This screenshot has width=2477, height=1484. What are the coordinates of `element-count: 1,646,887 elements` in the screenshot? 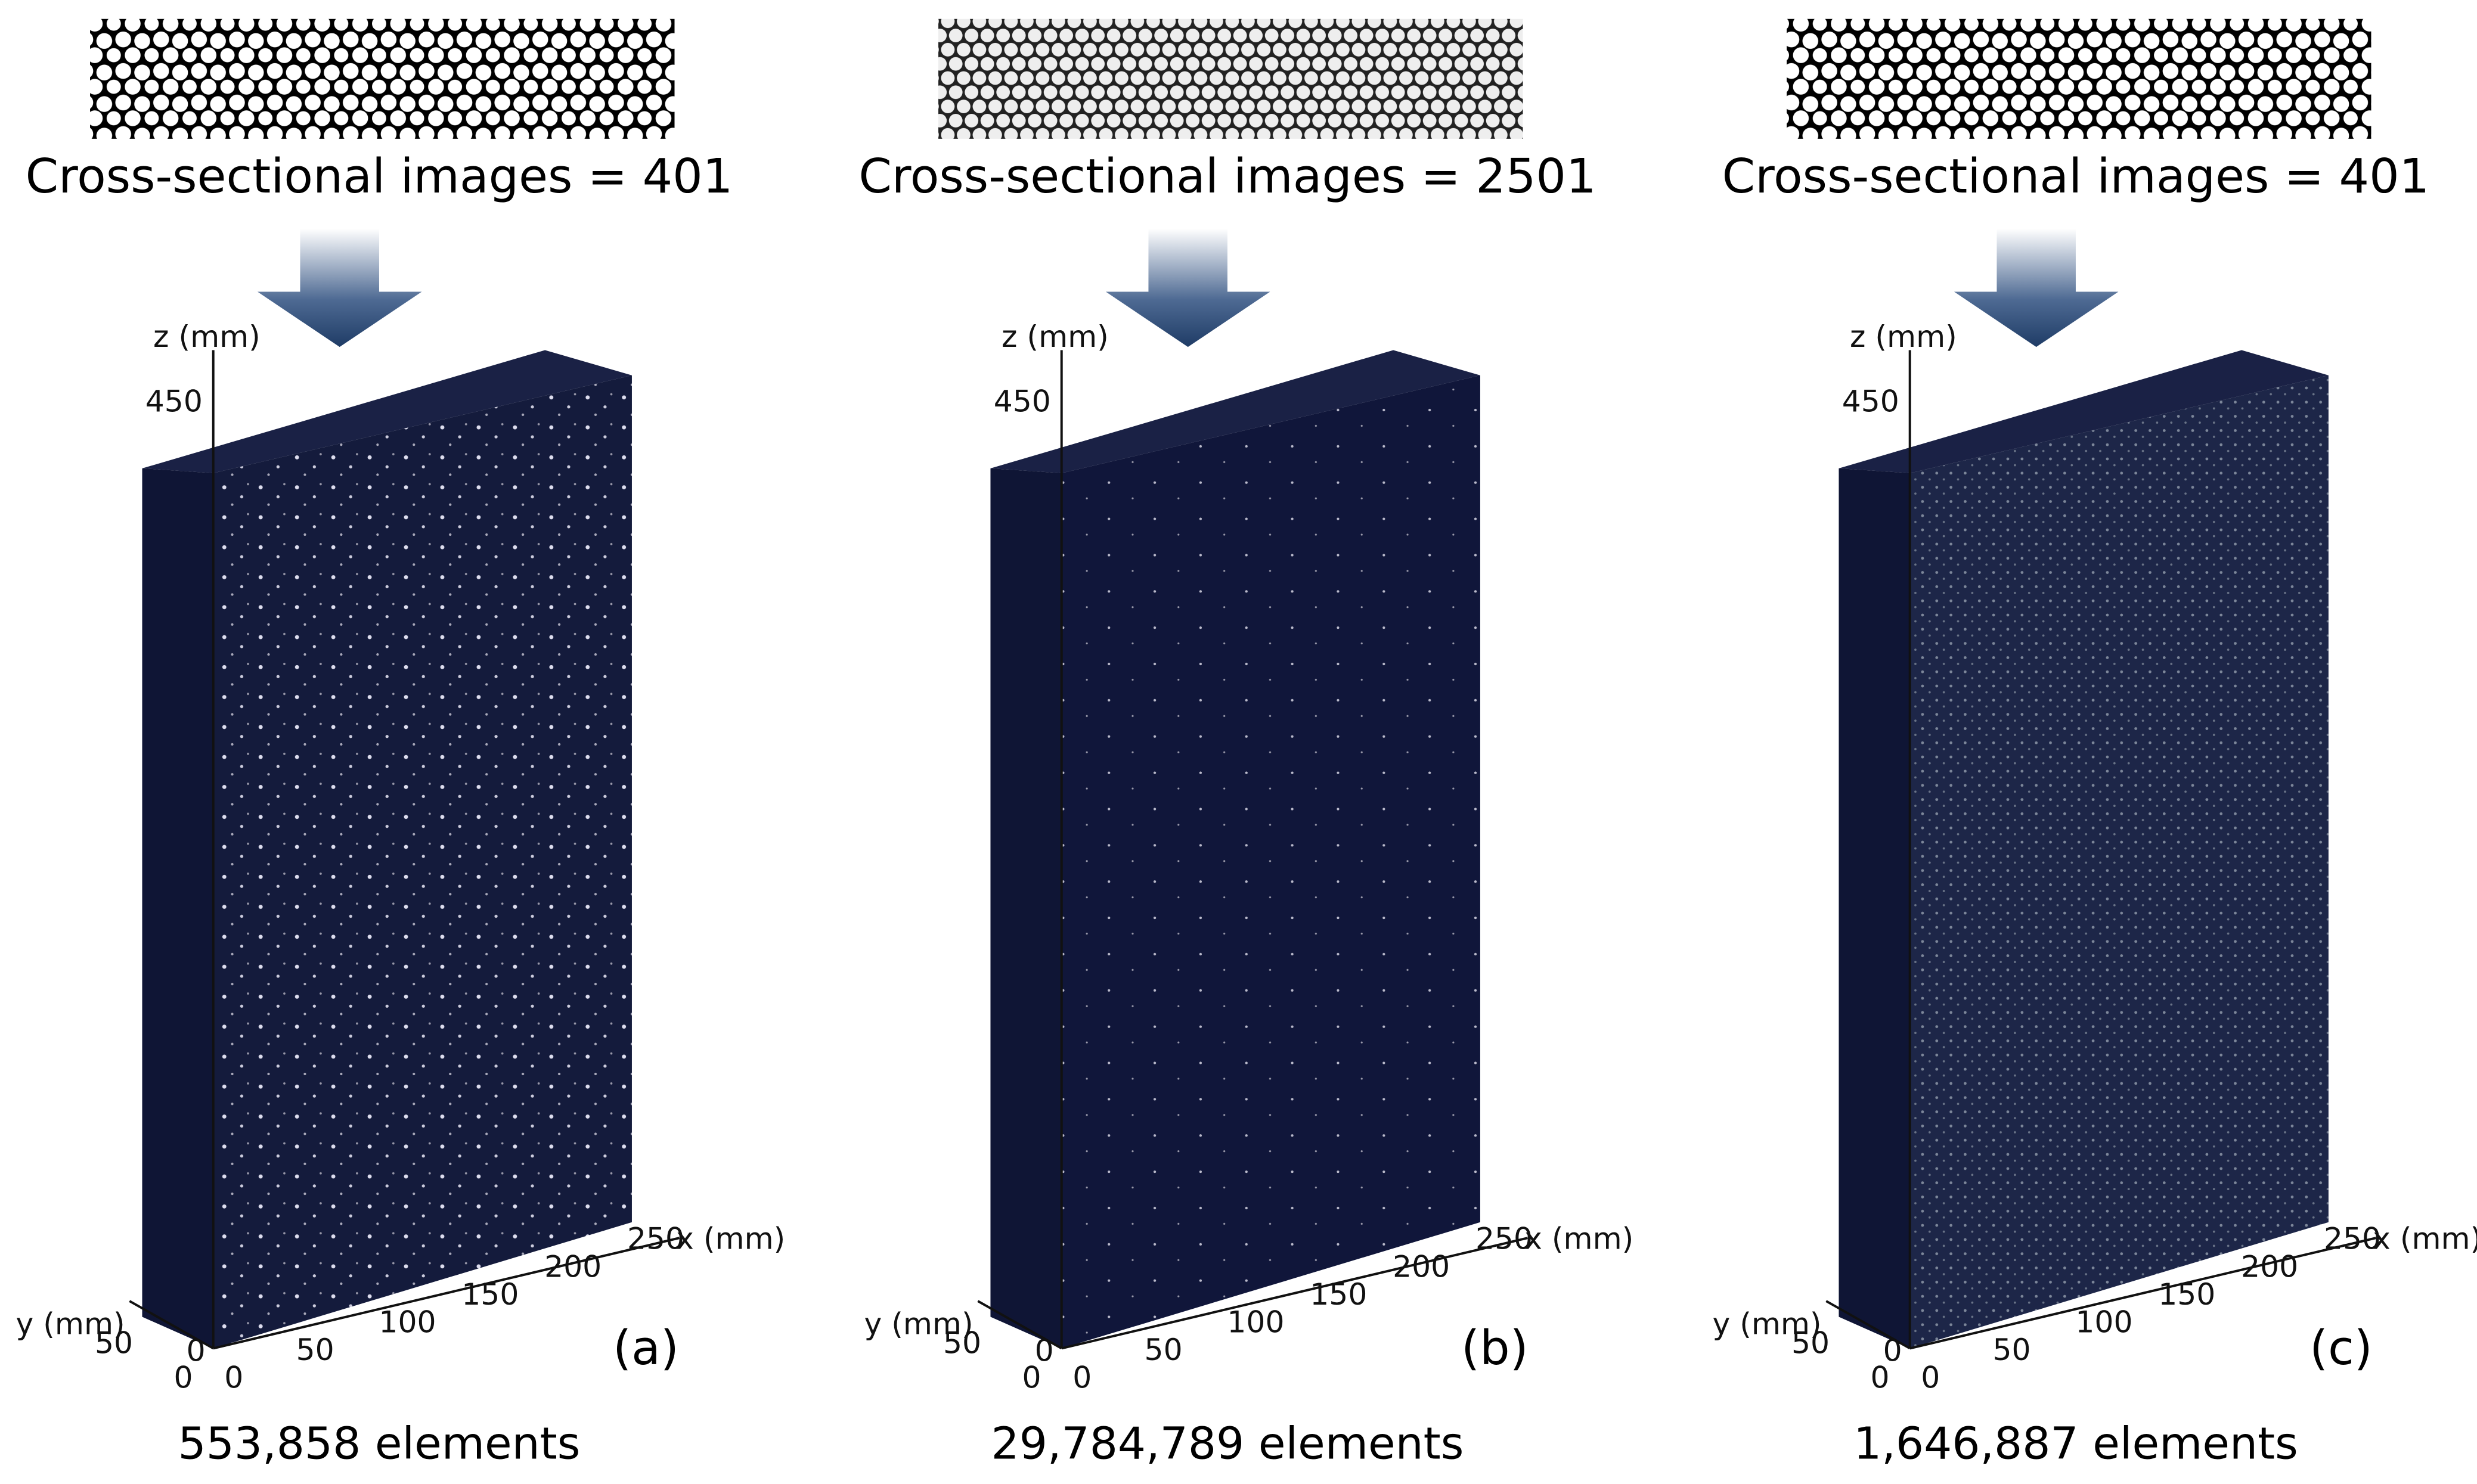 It's located at (2075, 1444).